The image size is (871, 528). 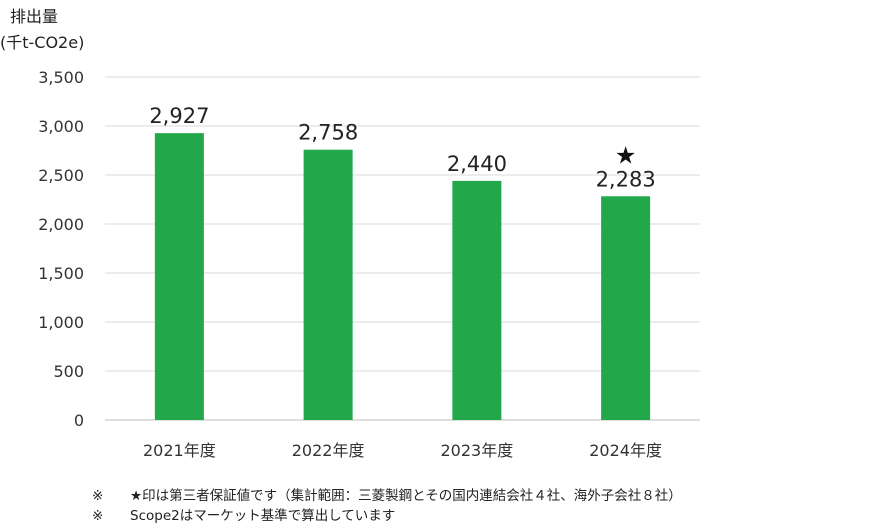 I want to click on y-tick-label: 1,000, so click(x=61, y=322).